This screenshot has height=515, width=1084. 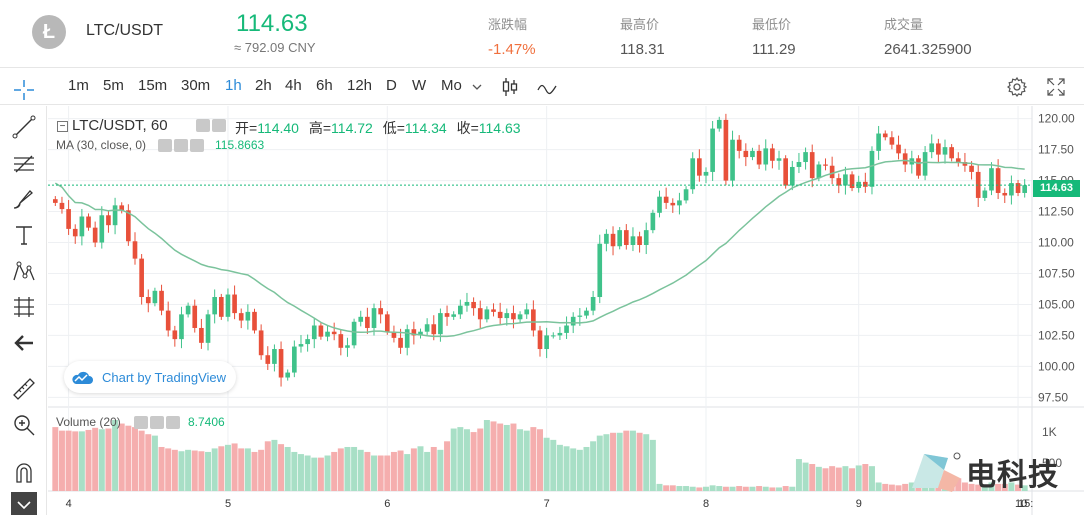 What do you see at coordinates (24, 473) in the screenshot?
I see `magnet-icon` at bounding box center [24, 473].